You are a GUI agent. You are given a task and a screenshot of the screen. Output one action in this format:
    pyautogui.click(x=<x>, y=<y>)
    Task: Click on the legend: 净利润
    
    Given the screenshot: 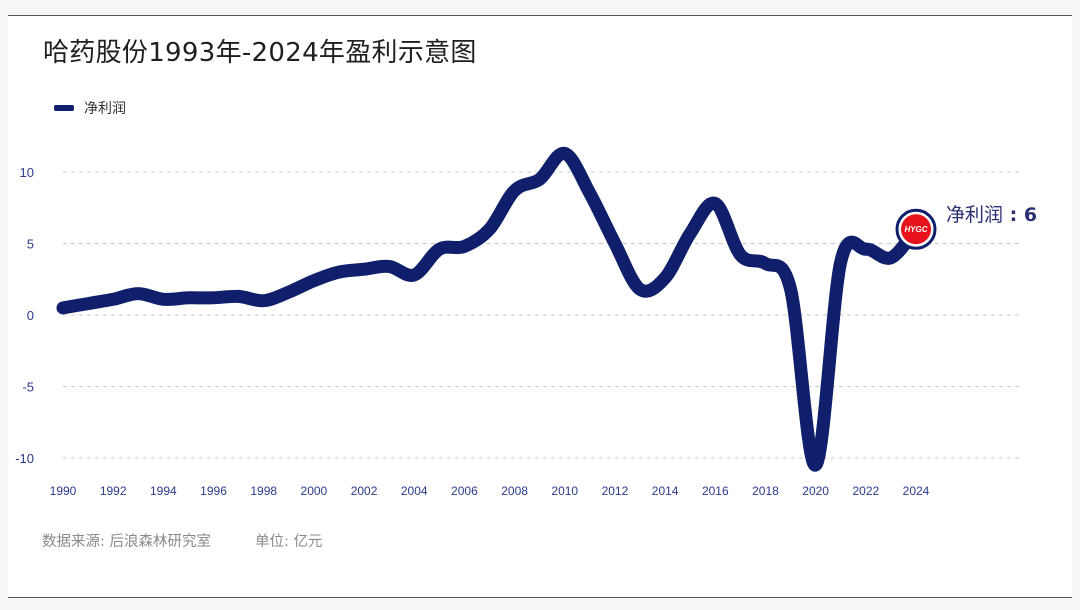 What is the action you would take?
    pyautogui.click(x=90, y=108)
    